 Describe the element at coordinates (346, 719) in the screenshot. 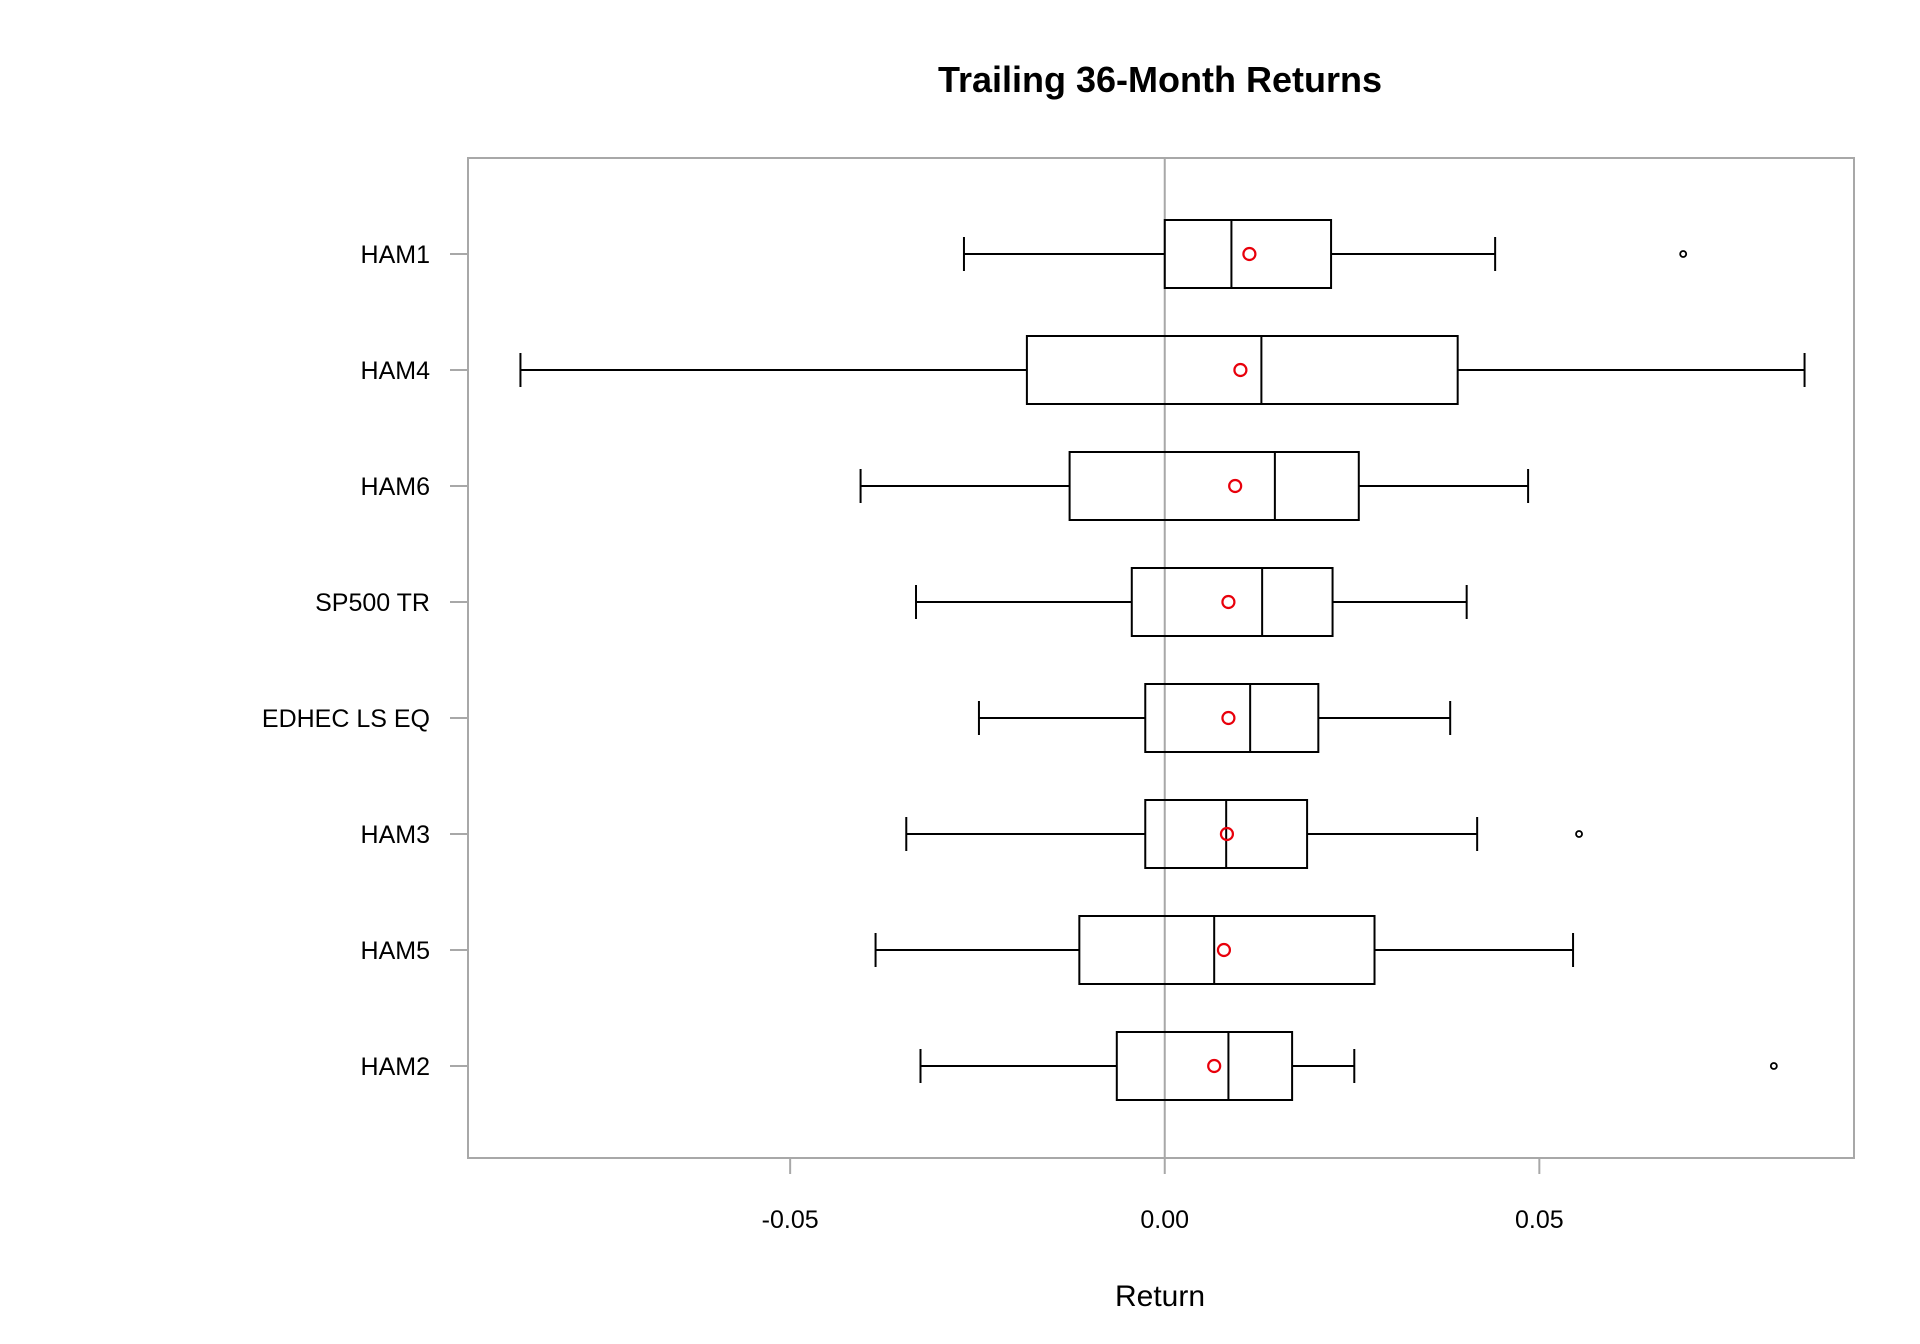

I see `y-tick-label: EDHEC LS EQ` at that location.